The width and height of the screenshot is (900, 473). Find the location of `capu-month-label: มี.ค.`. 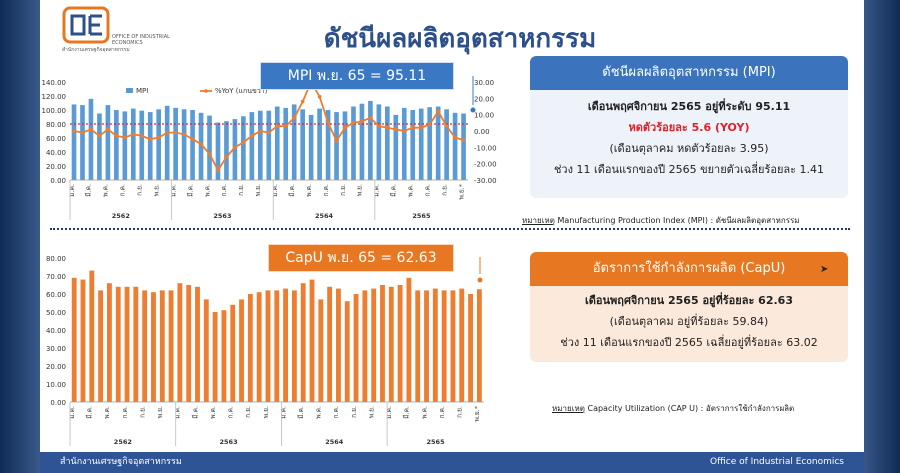

capu-month-label: มี.ค. is located at coordinates (90, 412).